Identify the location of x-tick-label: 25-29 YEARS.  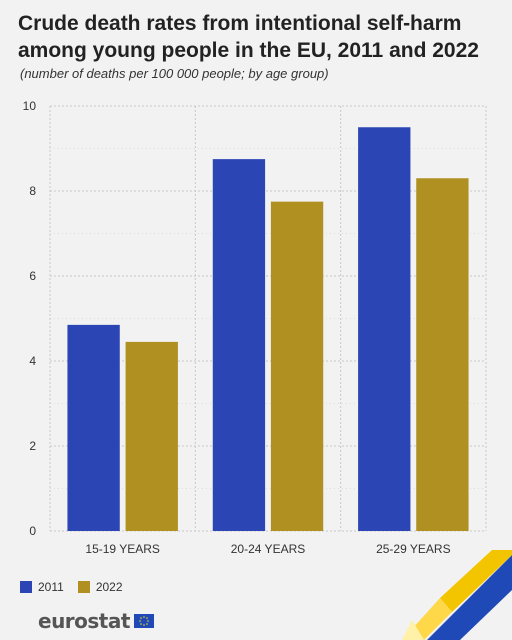
(413, 549).